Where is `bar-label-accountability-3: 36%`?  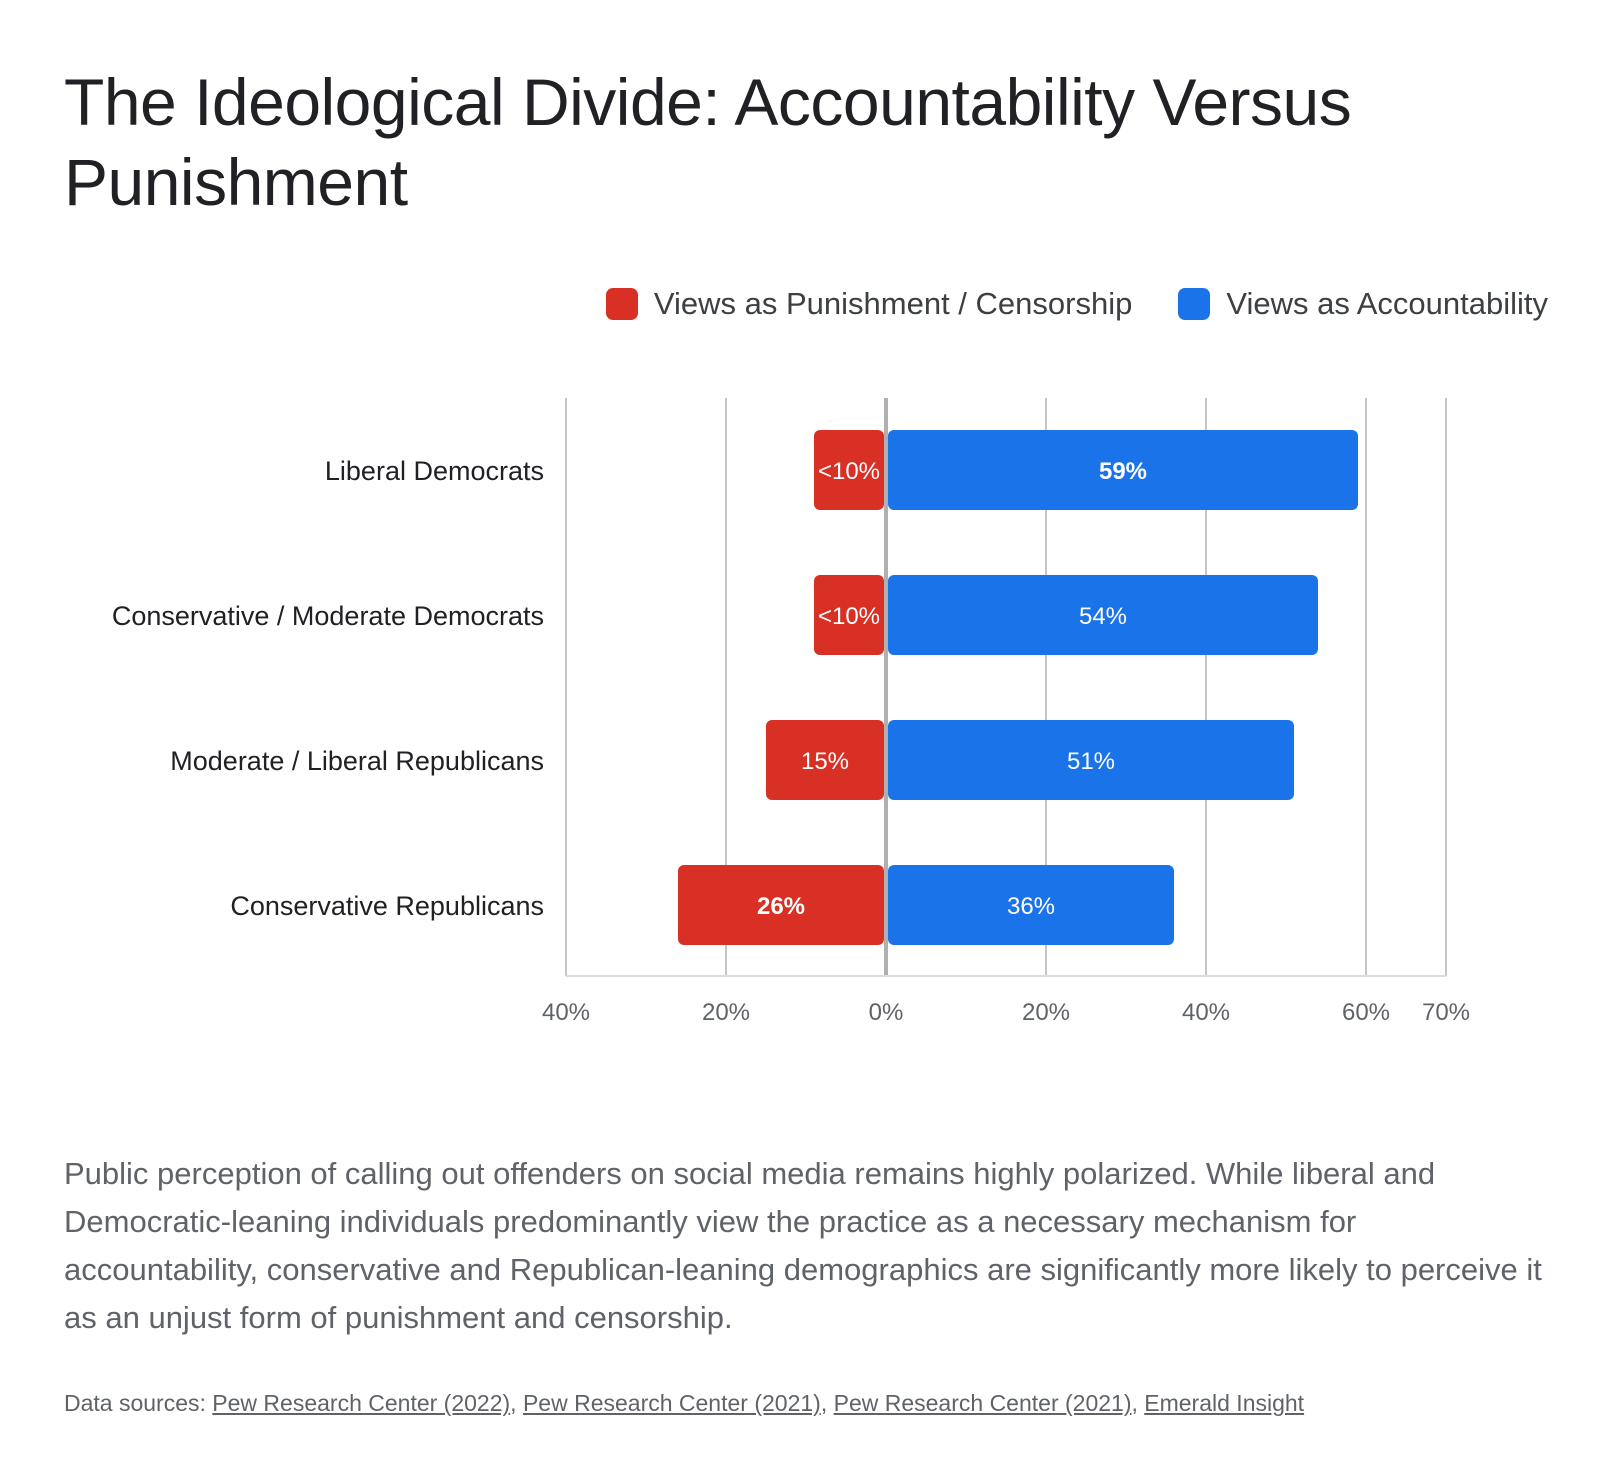
bar-label-accountability-3: 36% is located at coordinates (1031, 906).